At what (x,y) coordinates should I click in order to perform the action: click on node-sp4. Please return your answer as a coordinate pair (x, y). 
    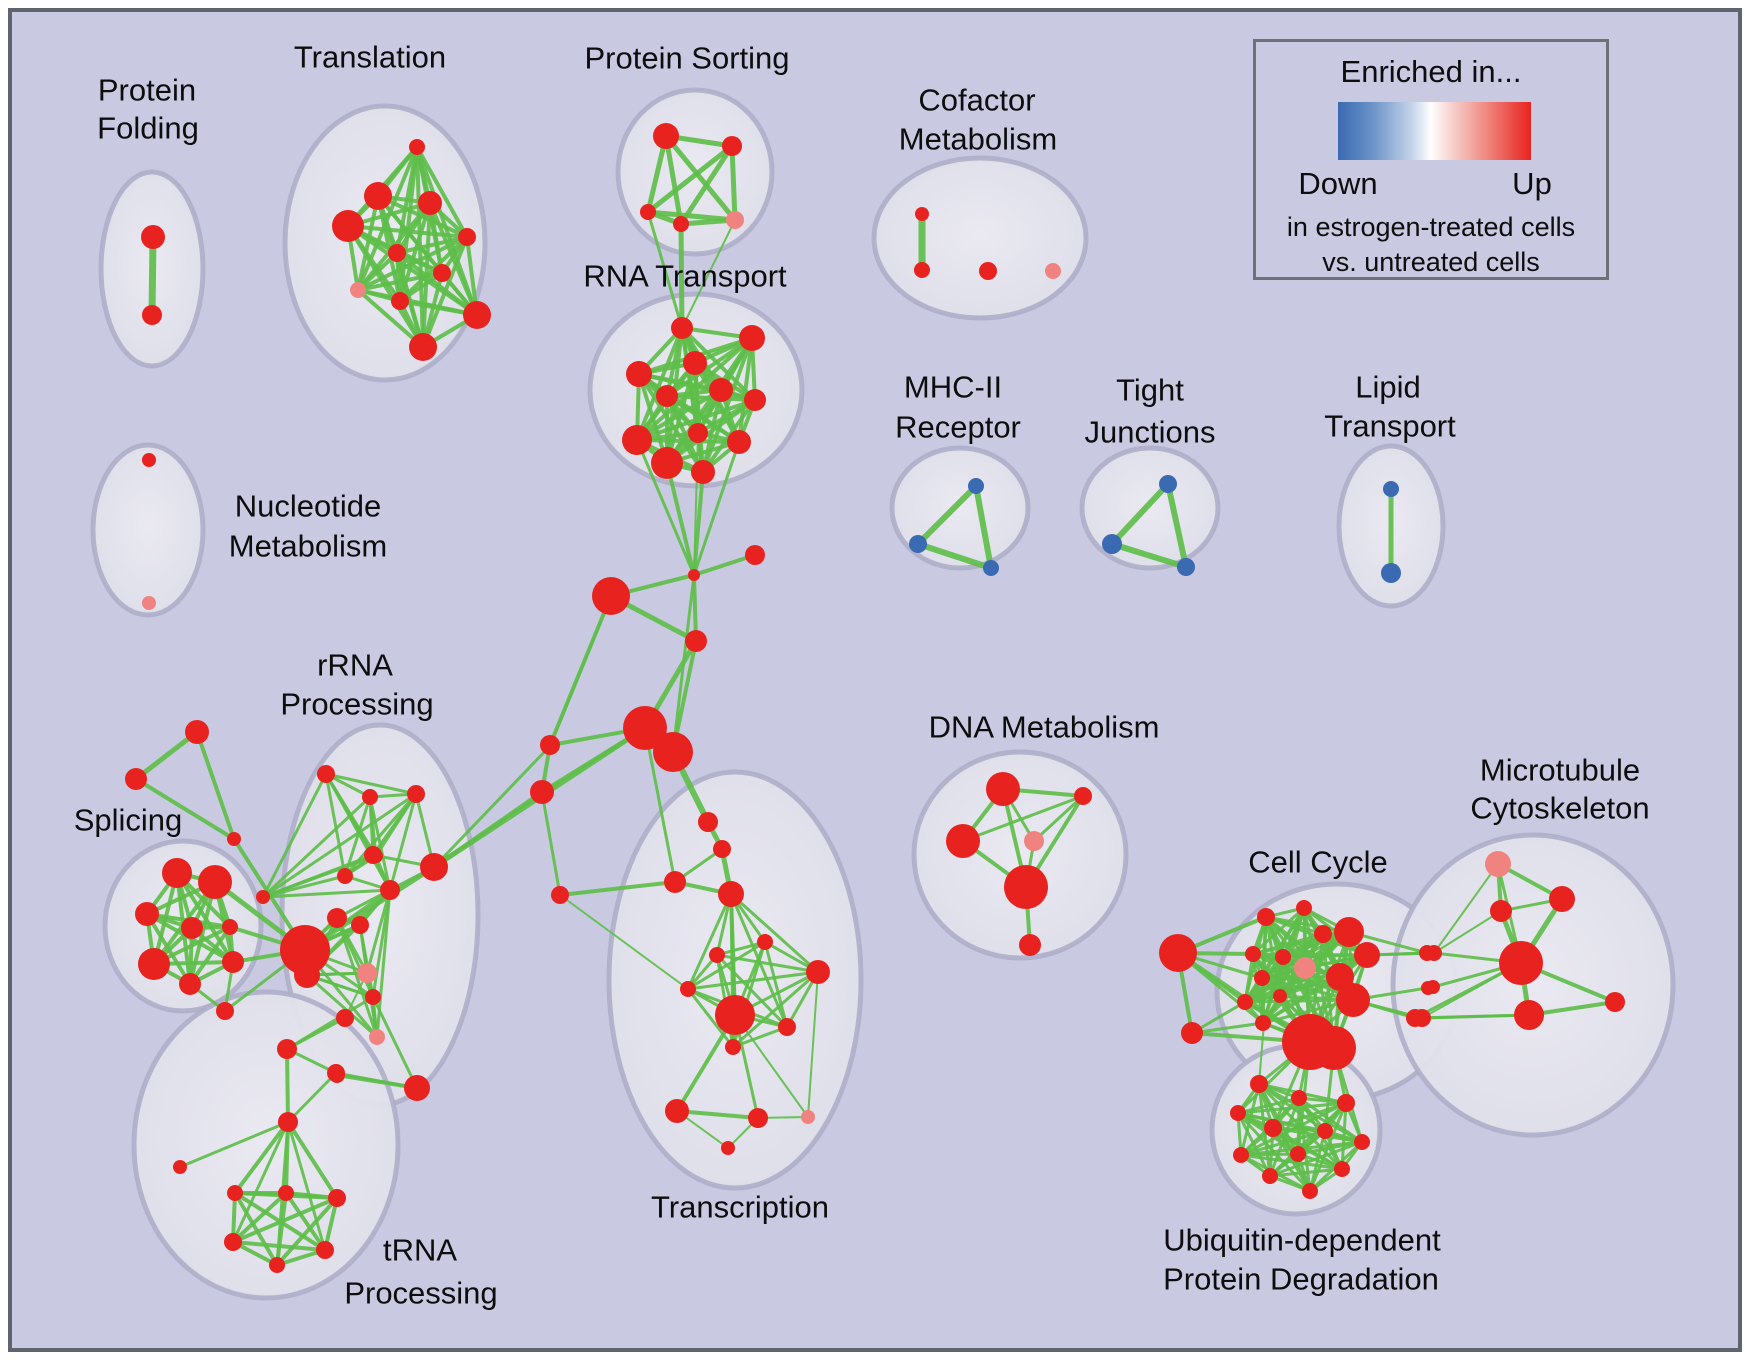
    Looking at the image, I should click on (192, 928).